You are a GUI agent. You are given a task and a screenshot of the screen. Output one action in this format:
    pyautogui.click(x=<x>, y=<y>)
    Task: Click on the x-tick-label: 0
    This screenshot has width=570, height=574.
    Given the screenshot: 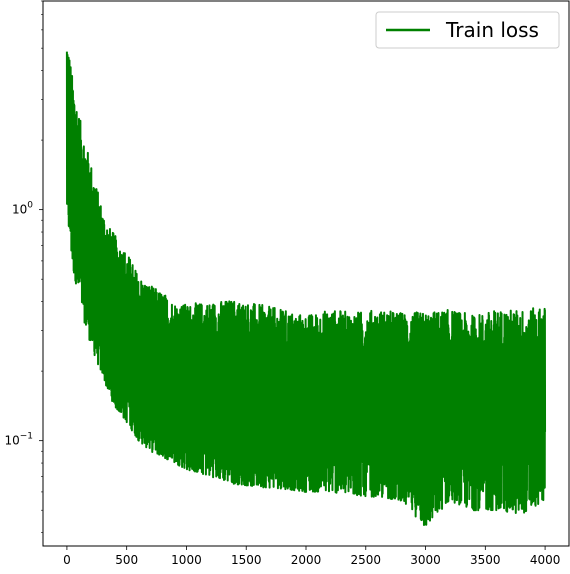 What is the action you would take?
    pyautogui.click(x=67, y=560)
    